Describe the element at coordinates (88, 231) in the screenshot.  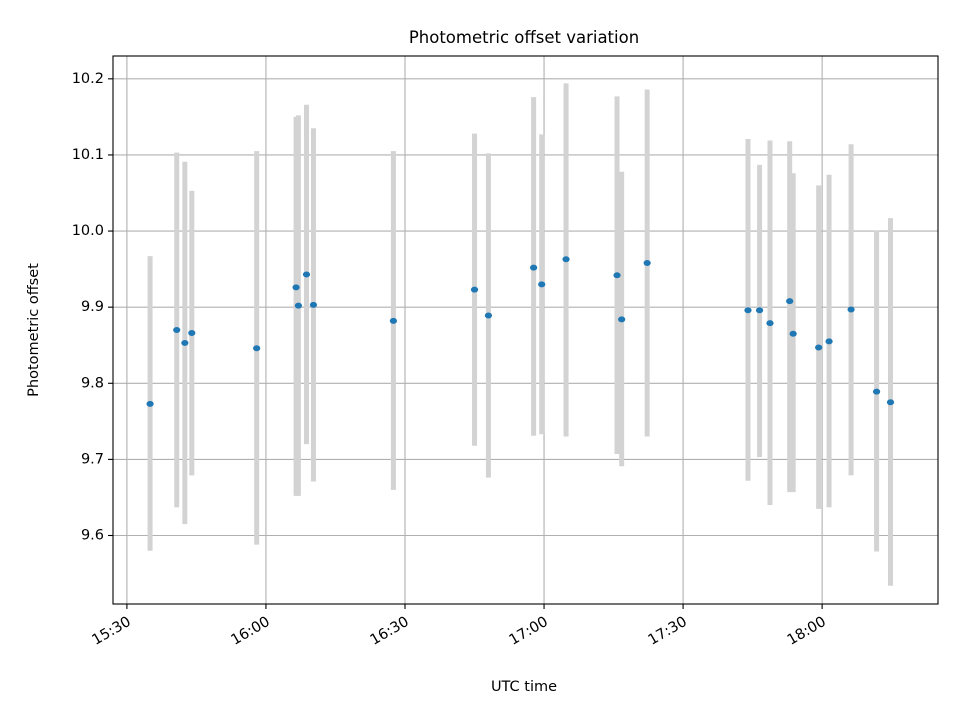
I see `y-tick-label: 10.0` at that location.